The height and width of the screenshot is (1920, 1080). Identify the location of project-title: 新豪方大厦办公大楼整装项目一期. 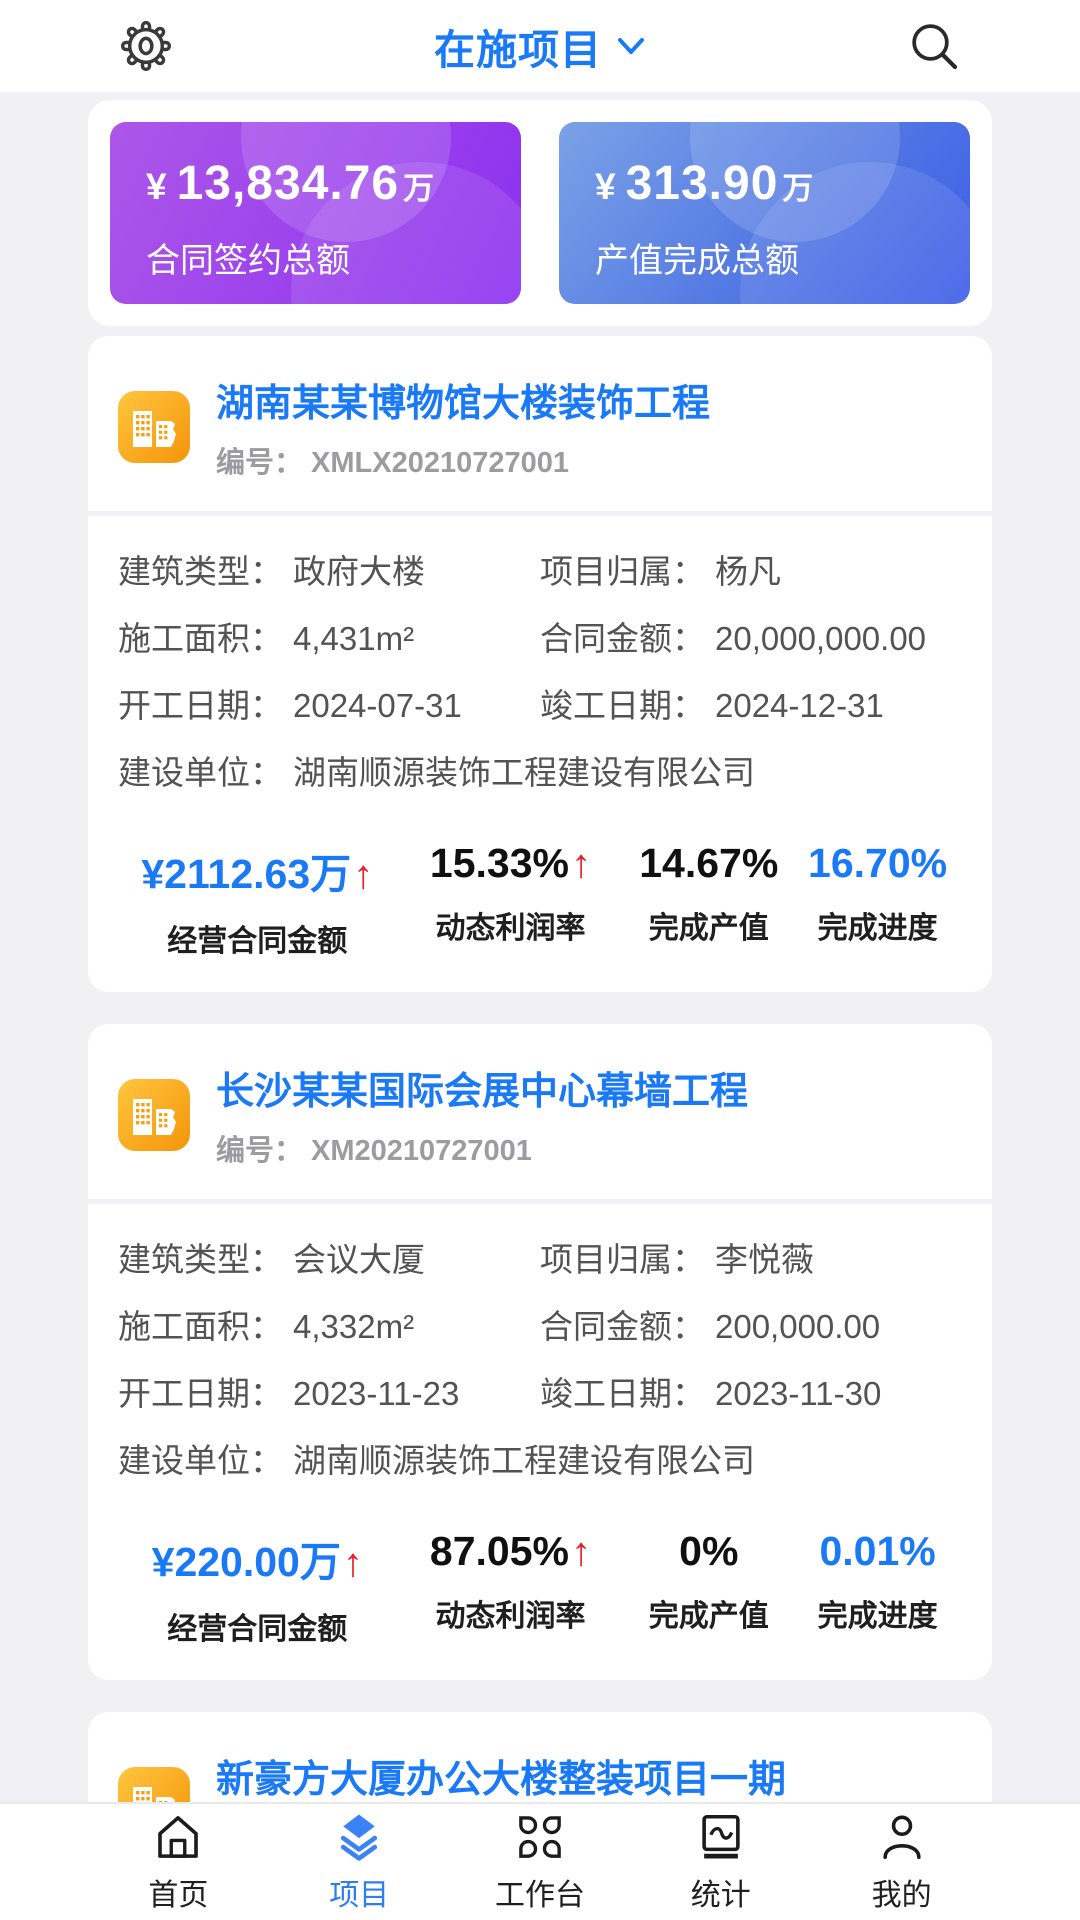
(501, 1780).